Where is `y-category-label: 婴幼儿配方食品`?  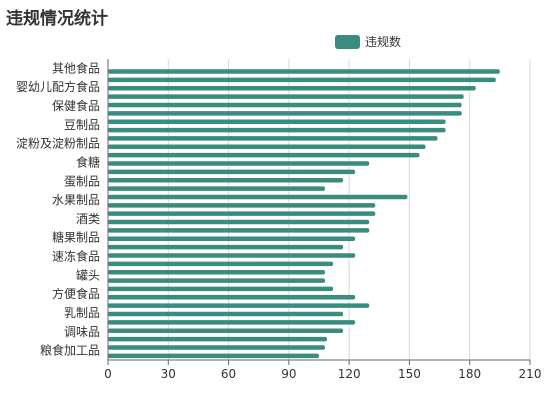
y-category-label: 婴幼儿配方食品 is located at coordinates (58, 86).